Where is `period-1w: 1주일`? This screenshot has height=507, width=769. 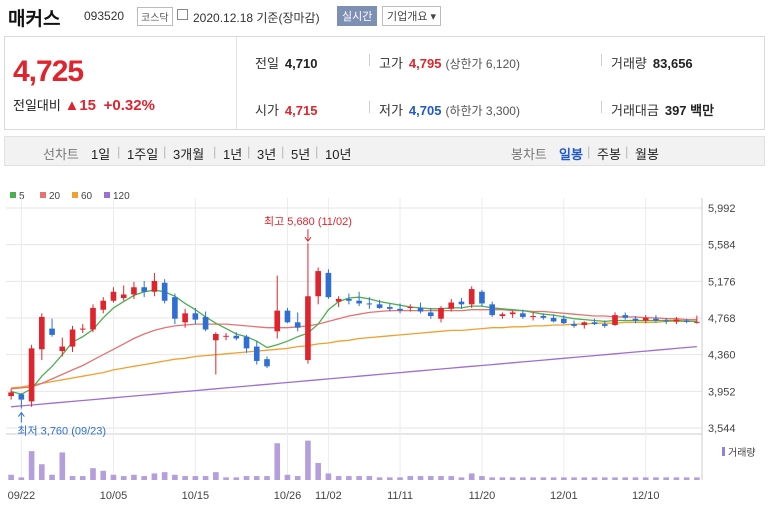
period-1w: 1주일 is located at coordinates (143, 154).